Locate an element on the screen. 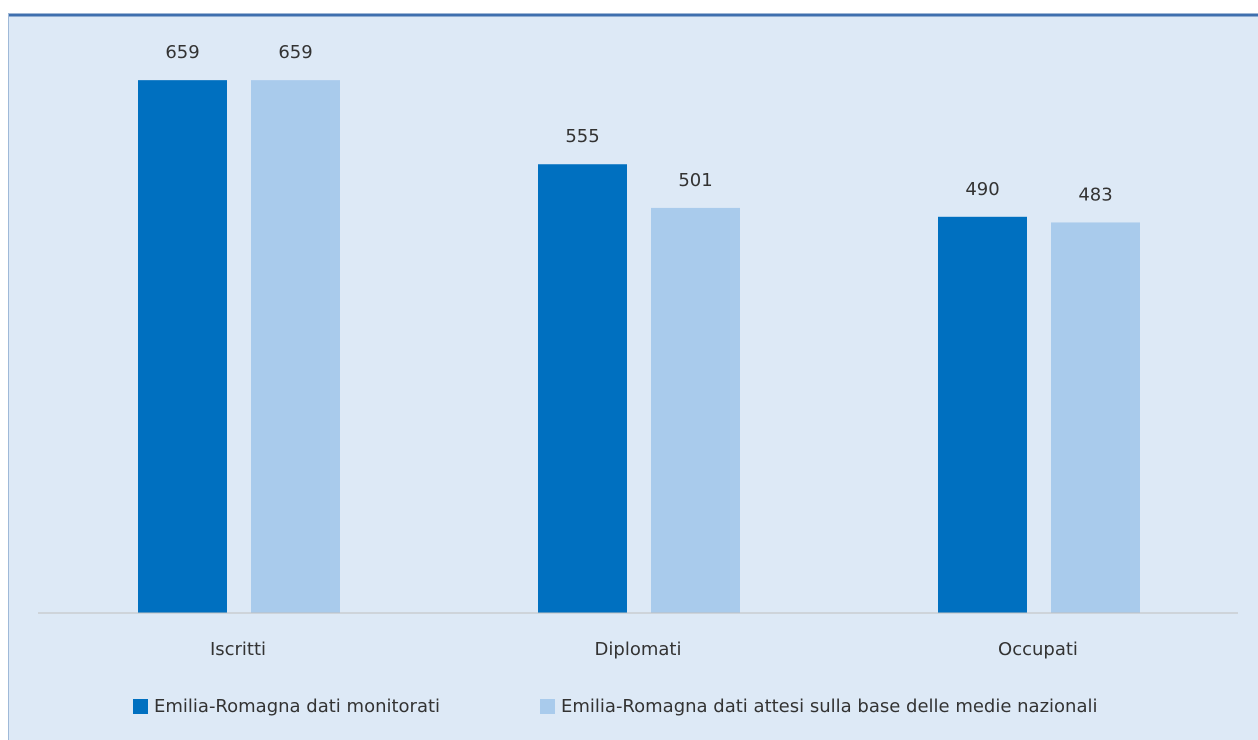  value-label: 483 is located at coordinates (1095, 194).